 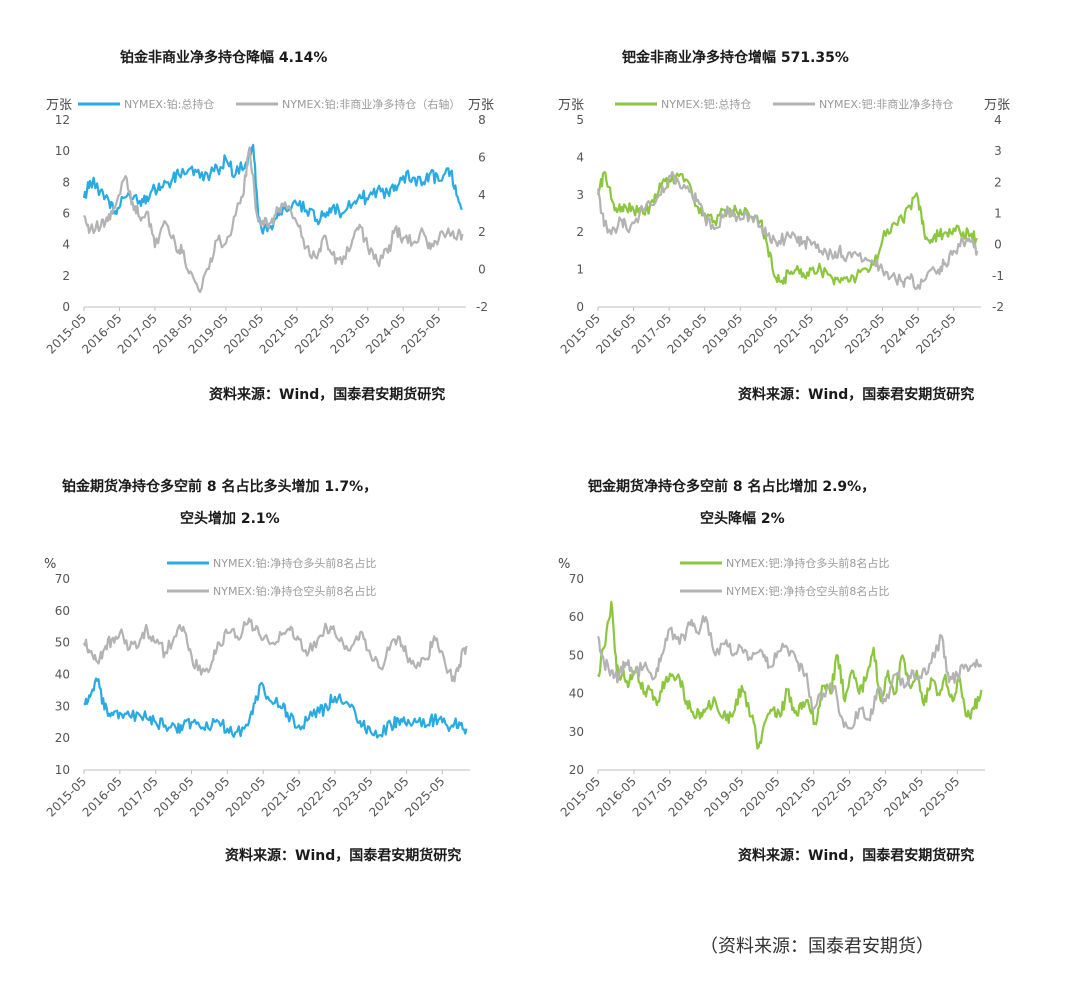 I want to click on y-tick-right: 6, so click(x=482, y=157).